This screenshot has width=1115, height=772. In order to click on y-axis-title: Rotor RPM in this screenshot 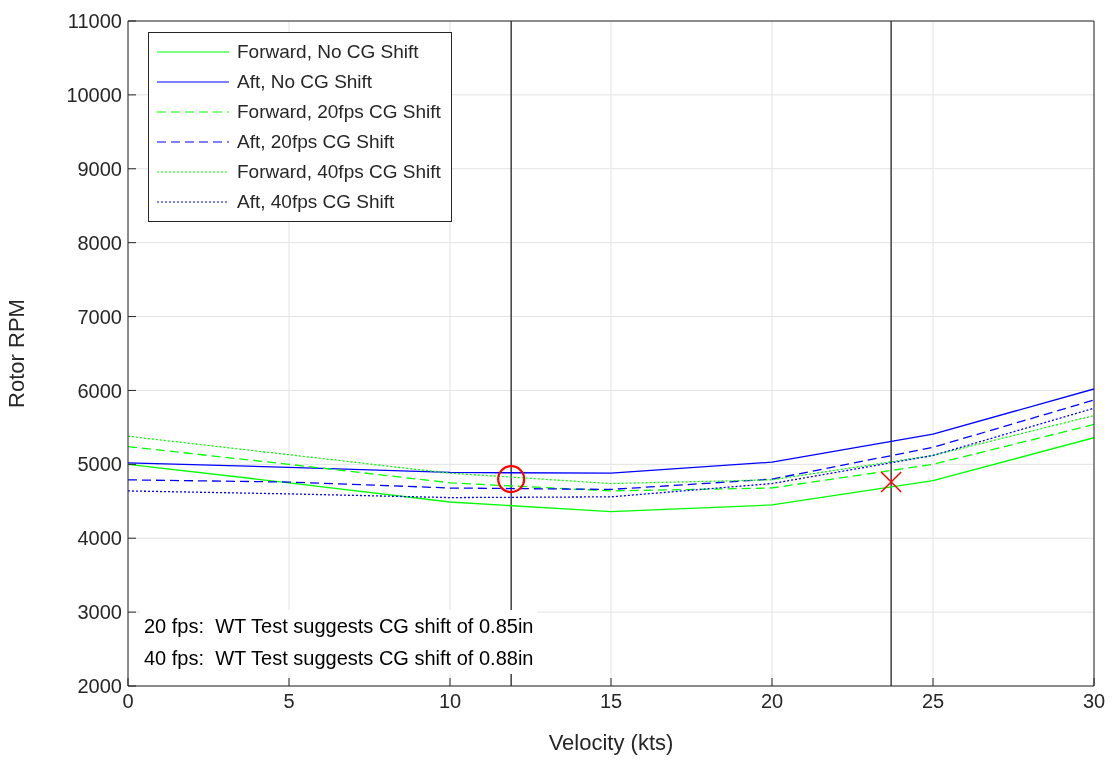, I will do `click(16, 353)`.